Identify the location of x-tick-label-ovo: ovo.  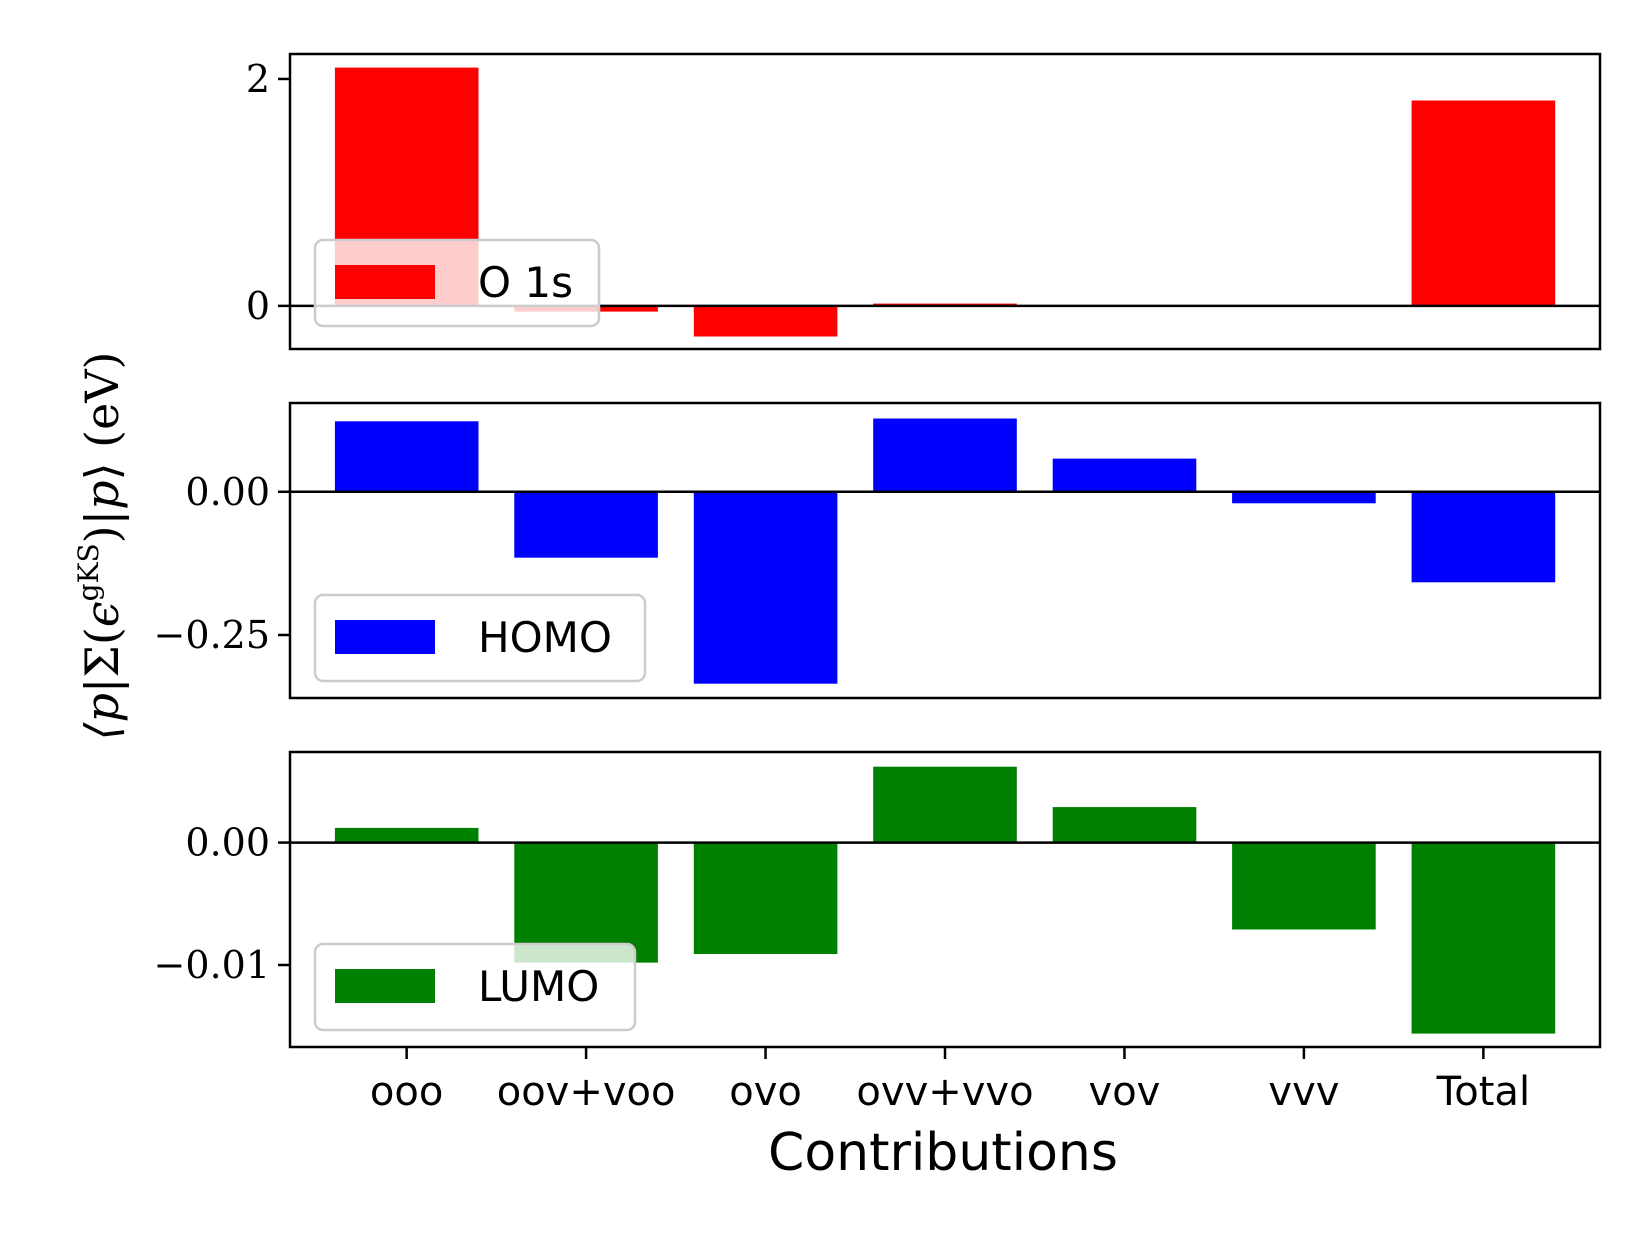
(765, 1092).